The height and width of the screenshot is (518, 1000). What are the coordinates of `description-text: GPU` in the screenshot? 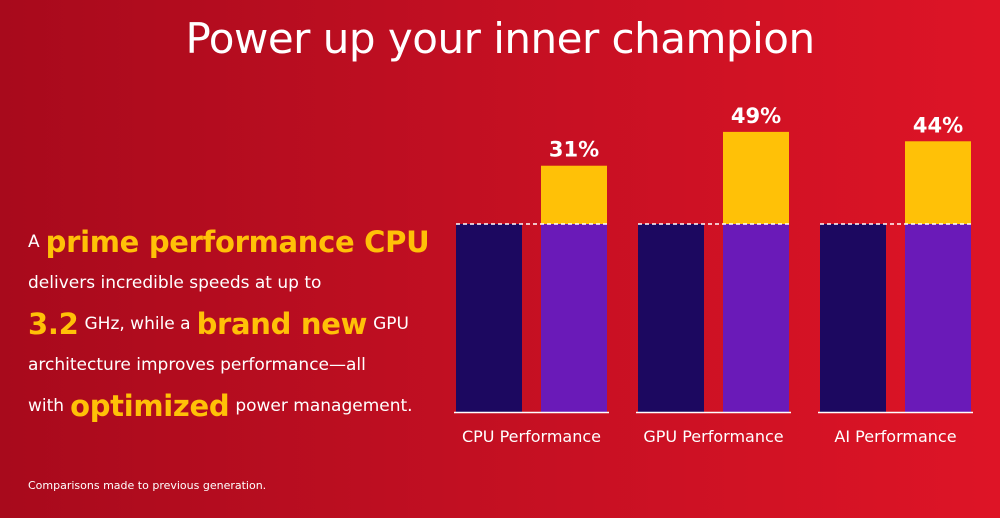 It's located at (391, 324).